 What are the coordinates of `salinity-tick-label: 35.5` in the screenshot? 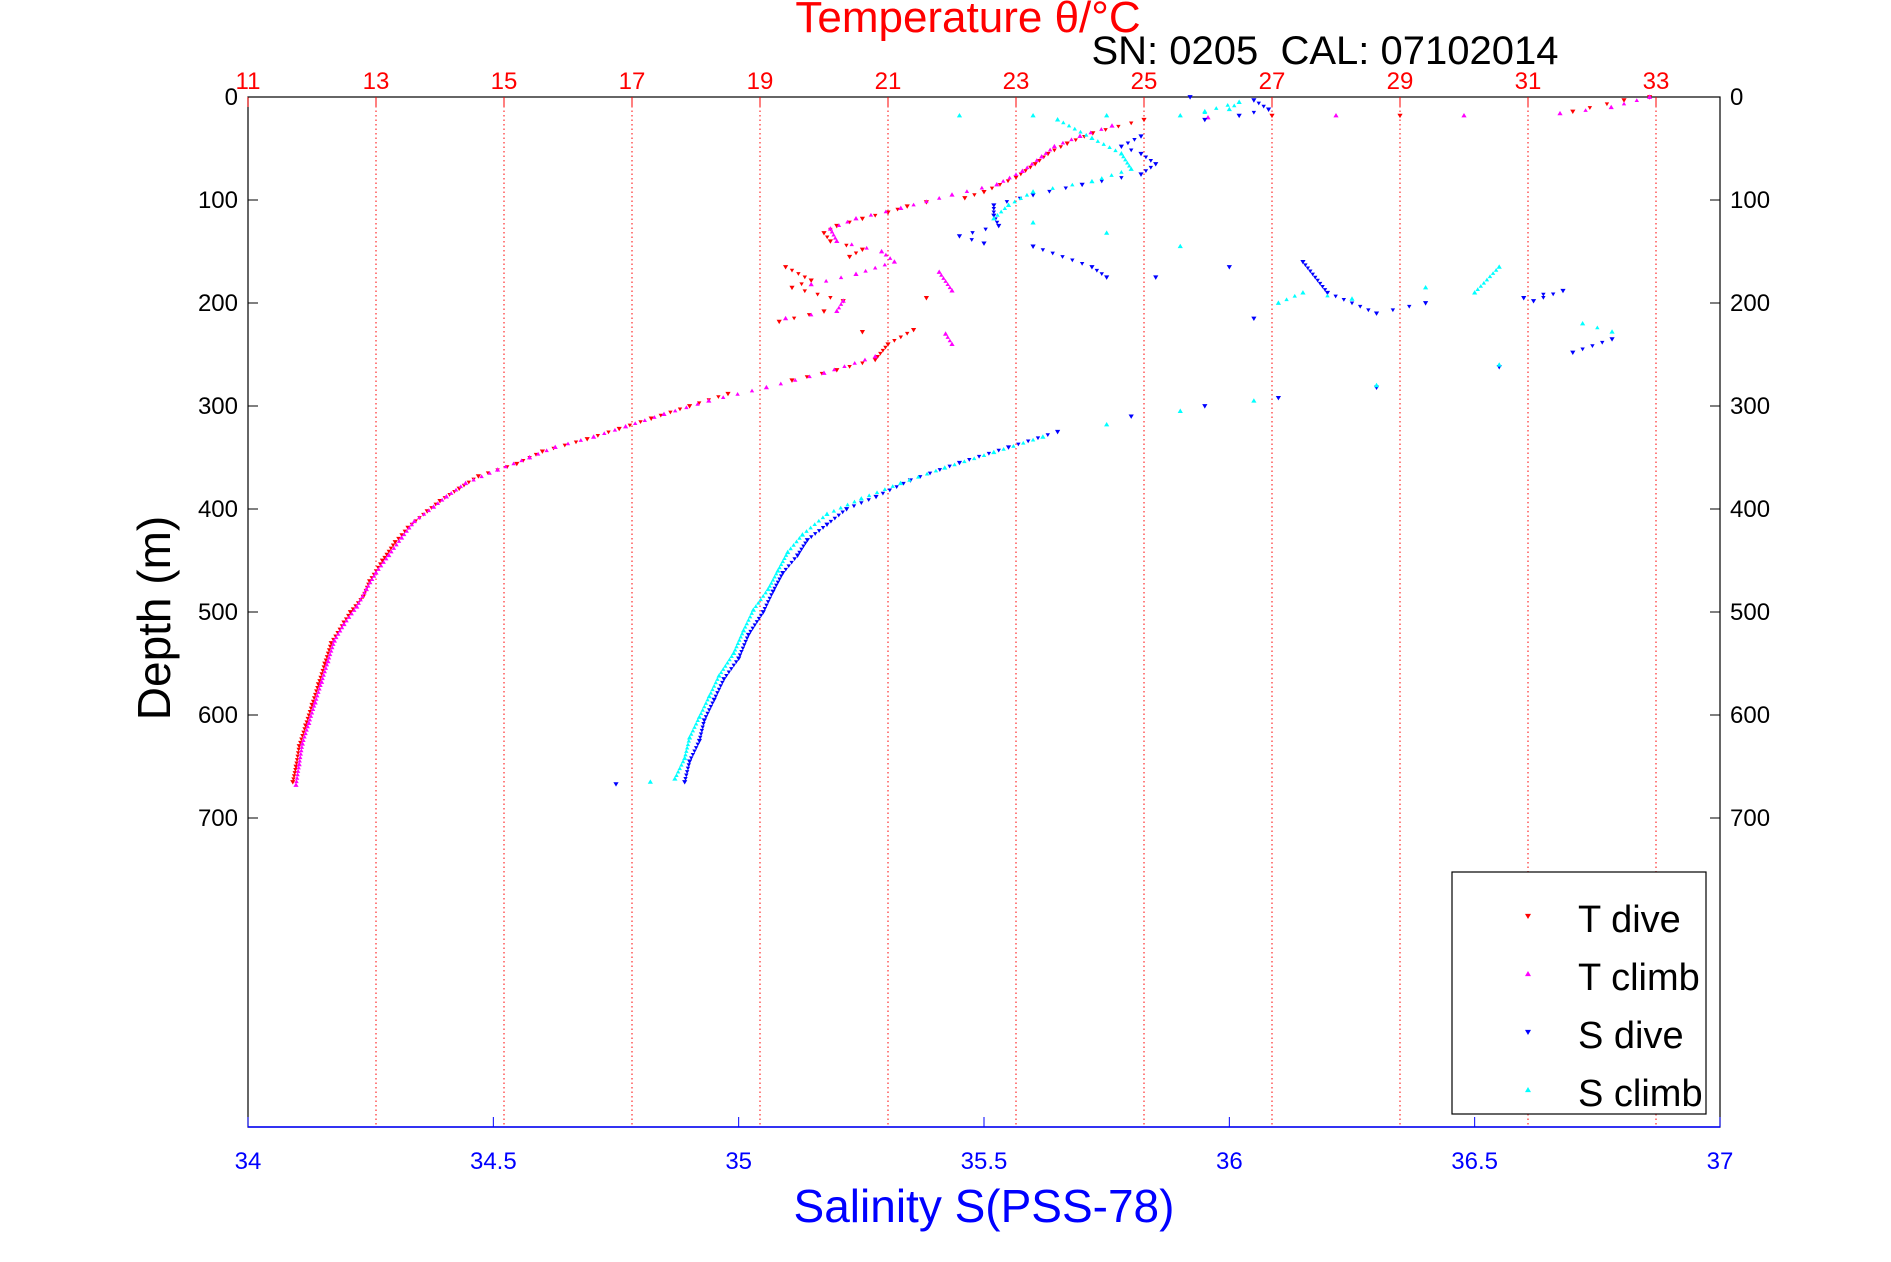 It's located at (984, 1161).